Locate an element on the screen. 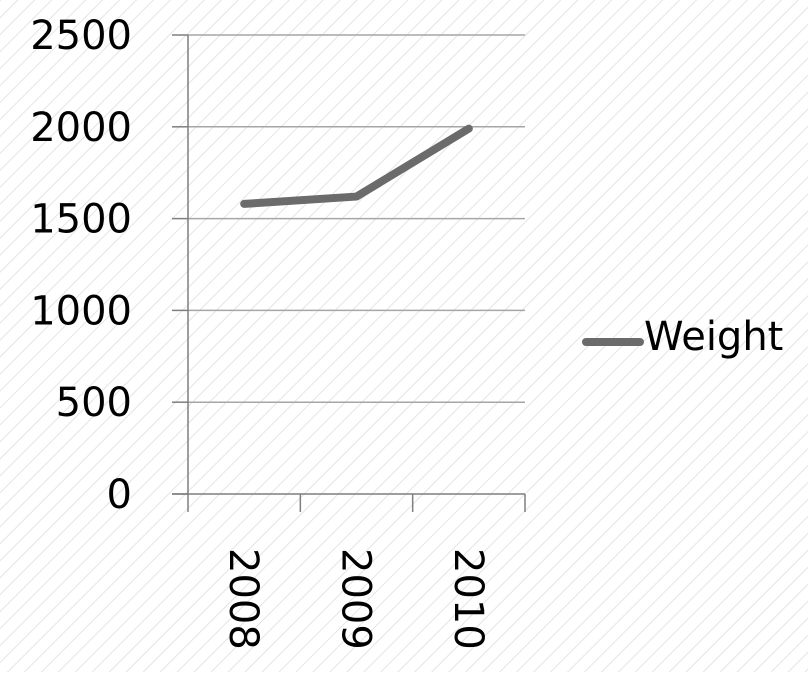 Image resolution: width=808 pixels, height=677 pixels. y-tick-label-2500: 2500 is located at coordinates (81, 36).